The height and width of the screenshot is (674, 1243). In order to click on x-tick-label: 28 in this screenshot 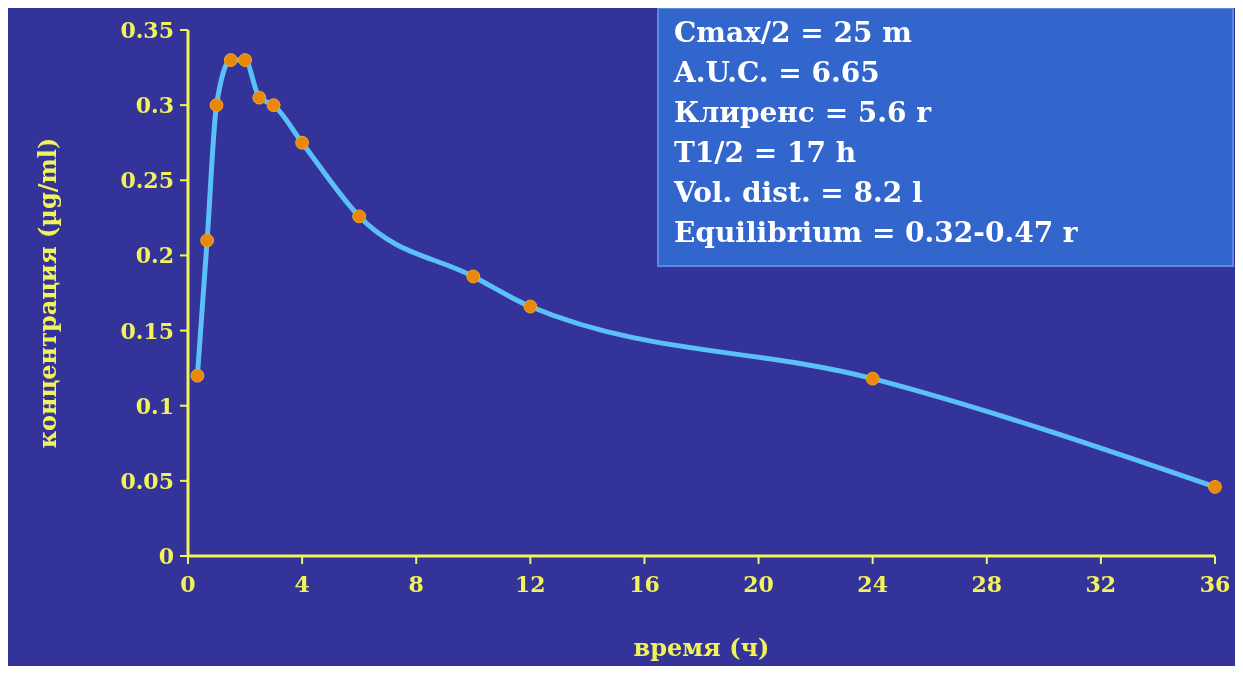, I will do `click(987, 584)`.